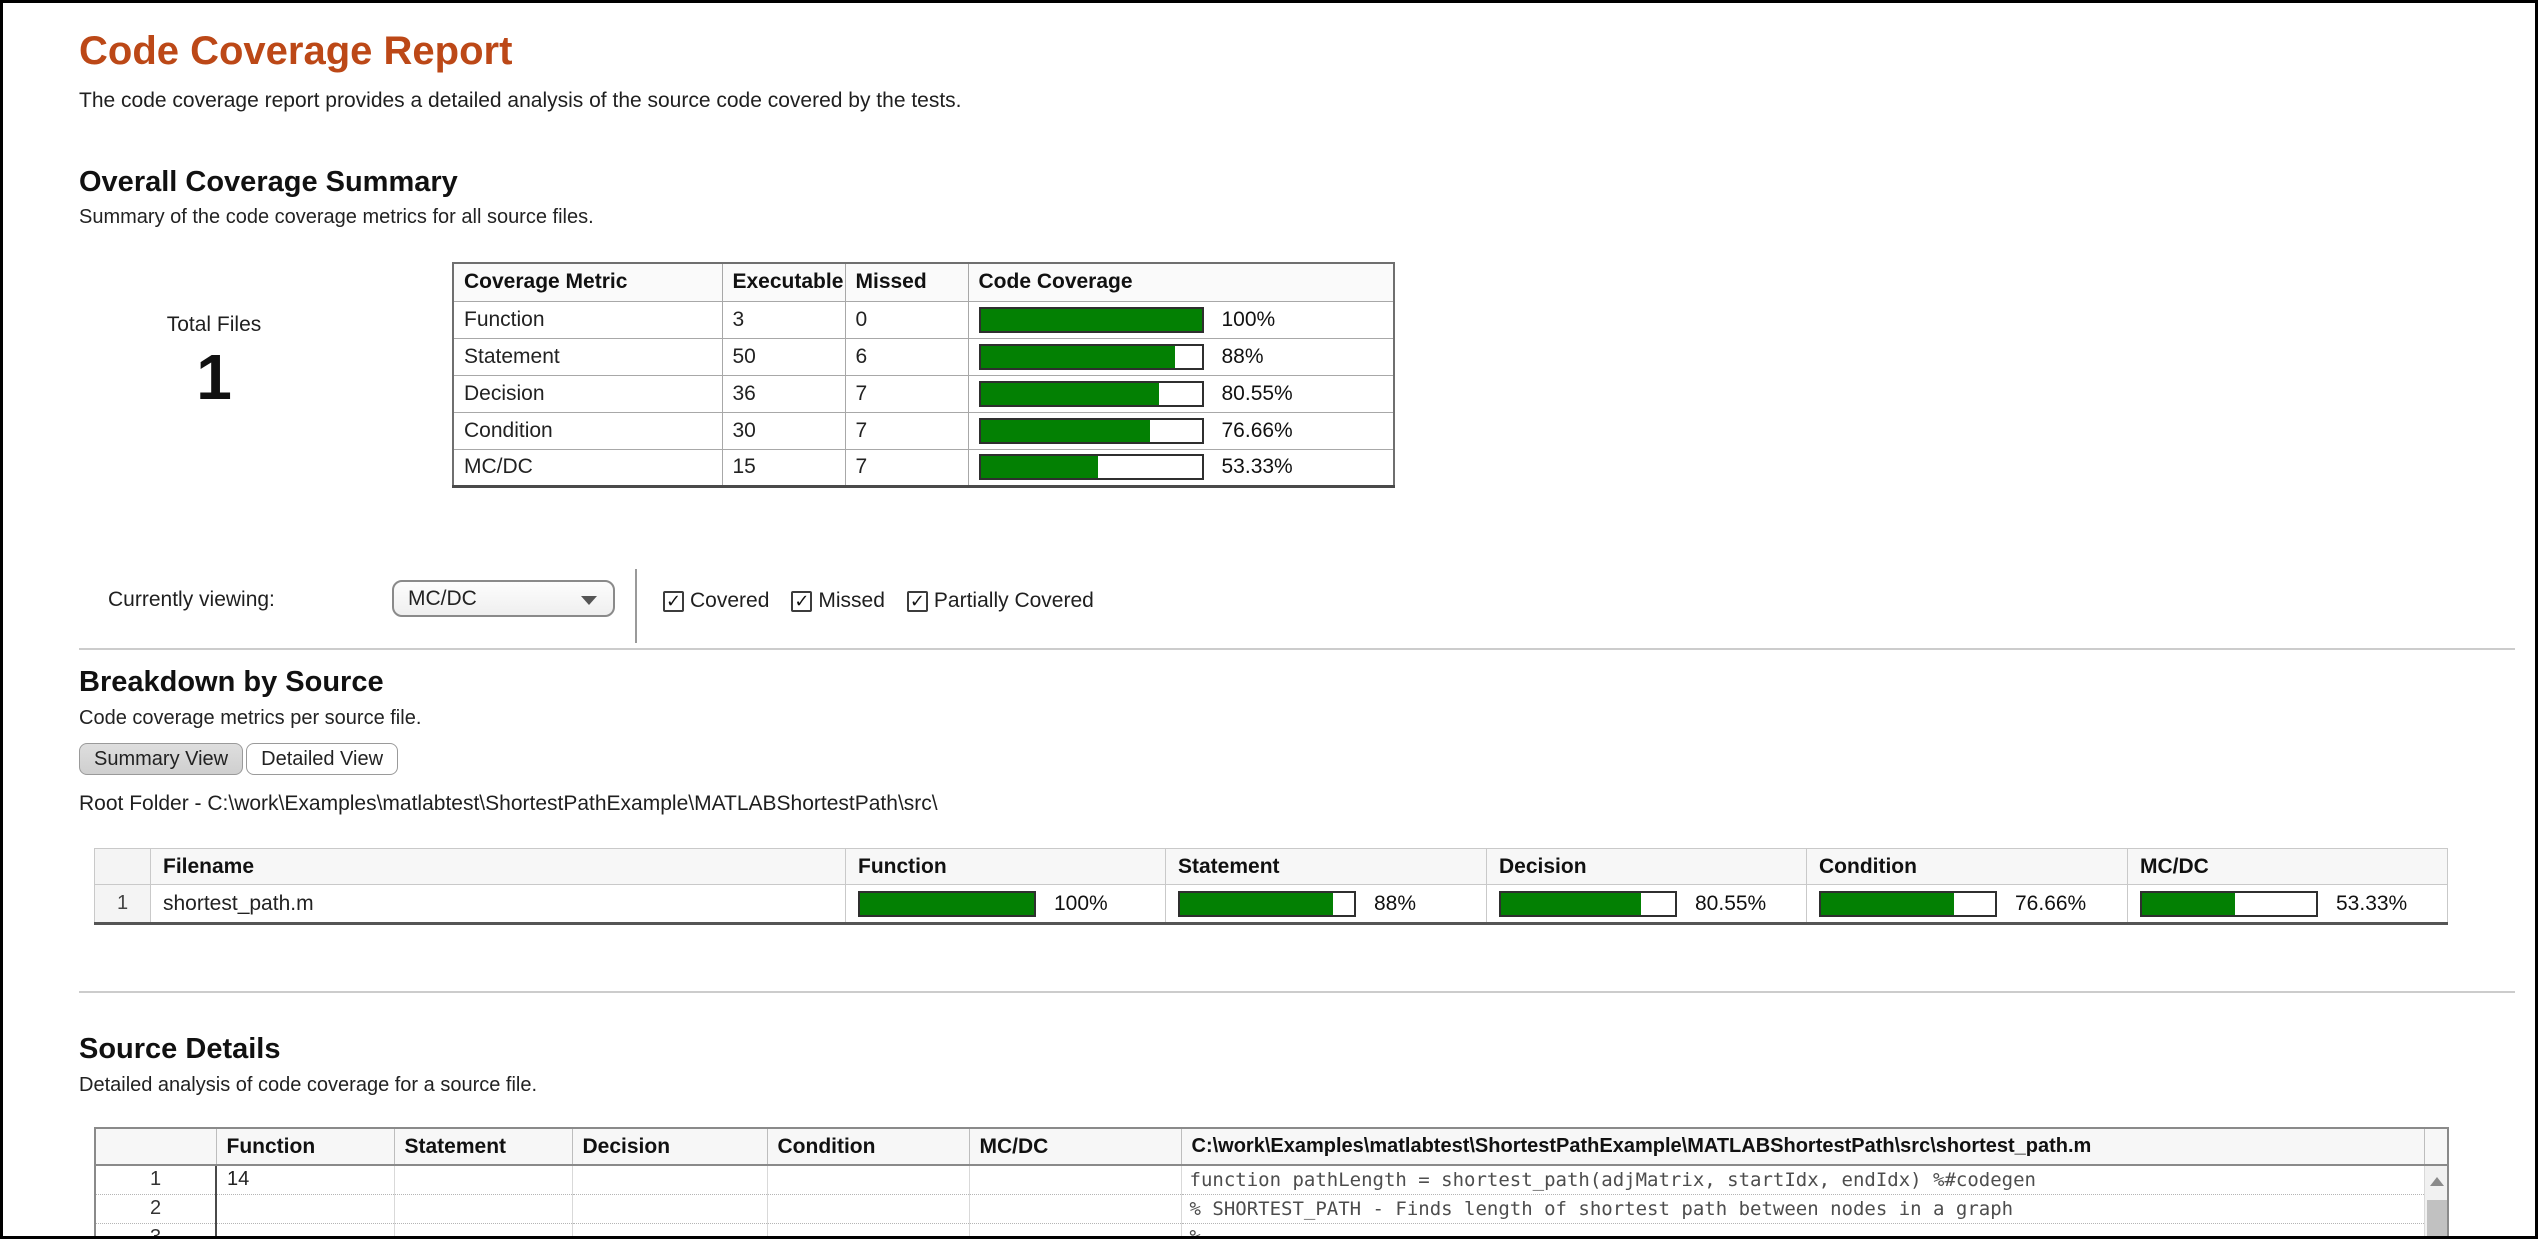 This screenshot has height=1239, width=2538. Describe the element at coordinates (305, 1208) in the screenshot. I see `function-count-cell` at that location.